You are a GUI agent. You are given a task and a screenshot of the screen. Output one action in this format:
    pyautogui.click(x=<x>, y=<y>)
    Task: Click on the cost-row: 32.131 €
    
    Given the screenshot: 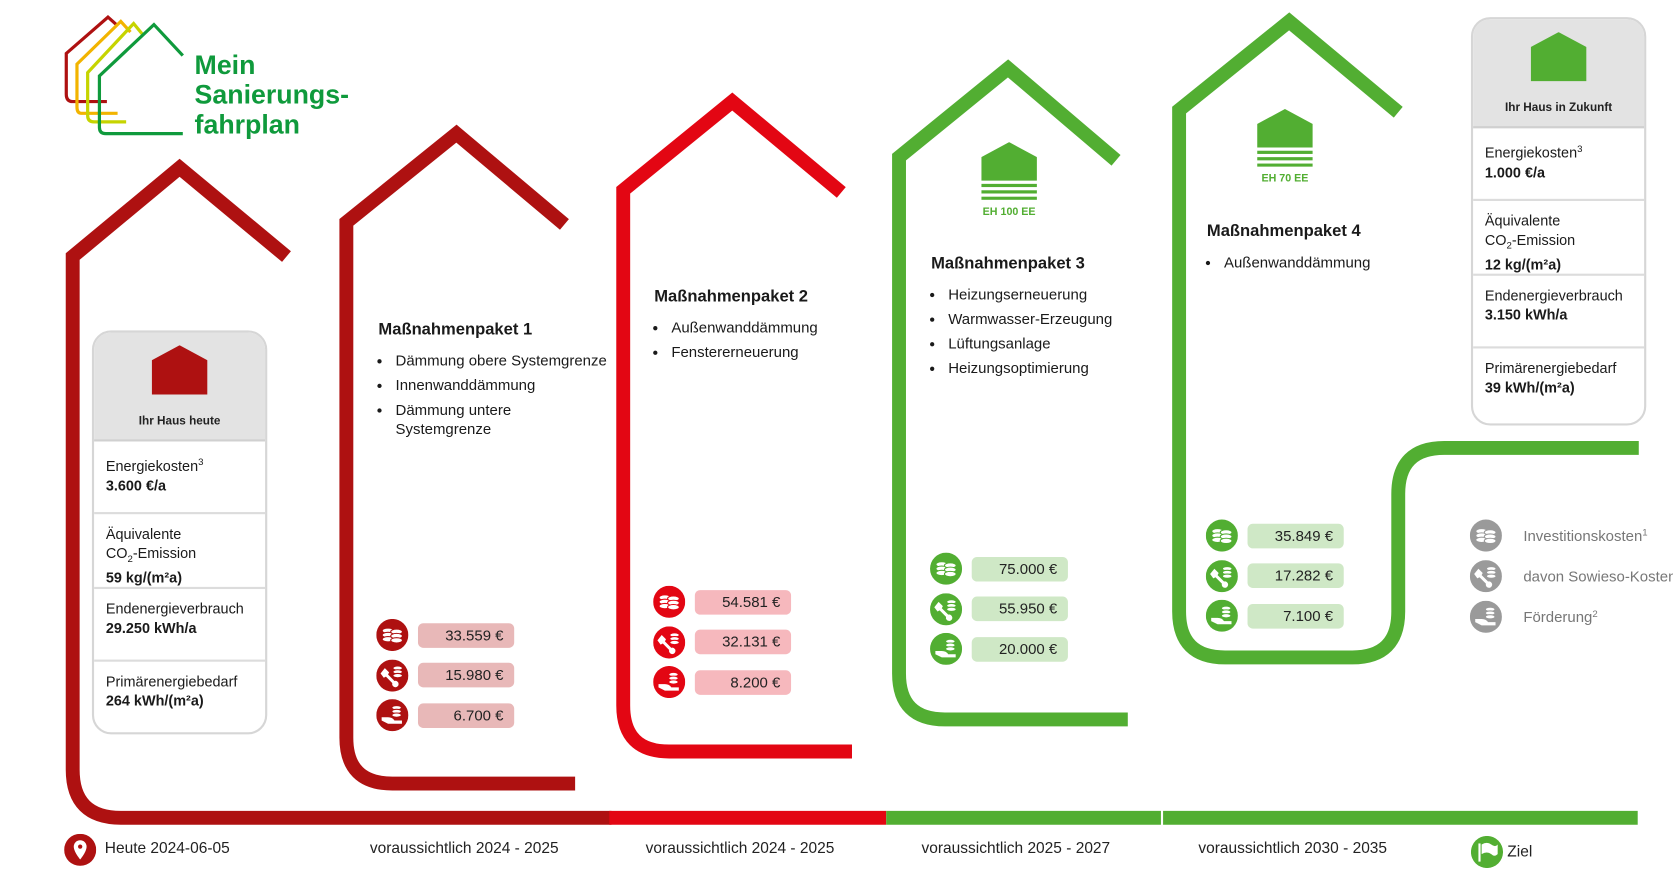 What is the action you would take?
    pyautogui.click(x=722, y=641)
    